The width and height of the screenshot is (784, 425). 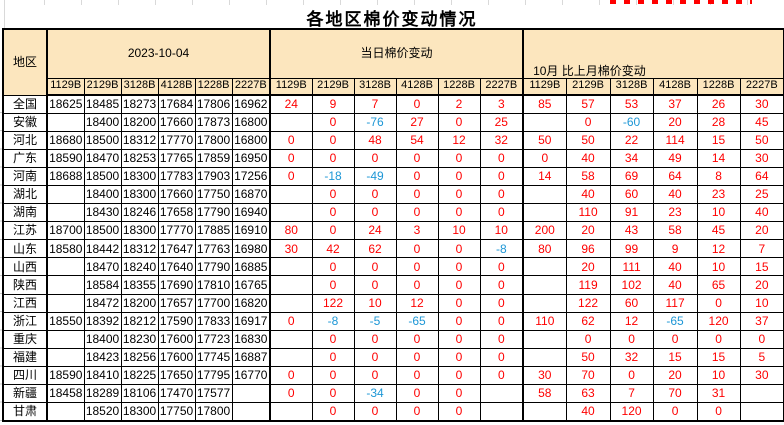 I want to click on price-cell: 17770, so click(x=176, y=231).